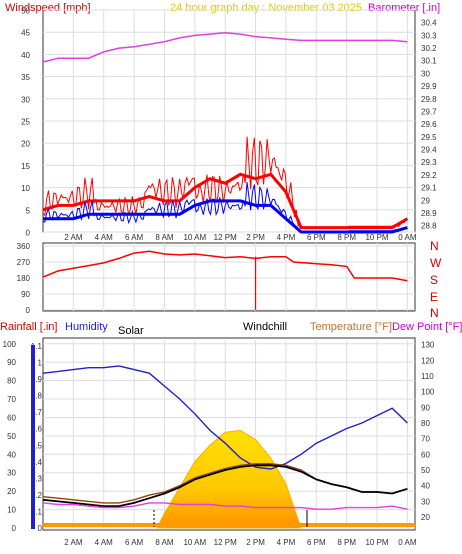 The height and width of the screenshot is (554, 462). Describe the element at coordinates (11, 417) in the screenshot. I see `humidity-tick-label: 60` at that location.